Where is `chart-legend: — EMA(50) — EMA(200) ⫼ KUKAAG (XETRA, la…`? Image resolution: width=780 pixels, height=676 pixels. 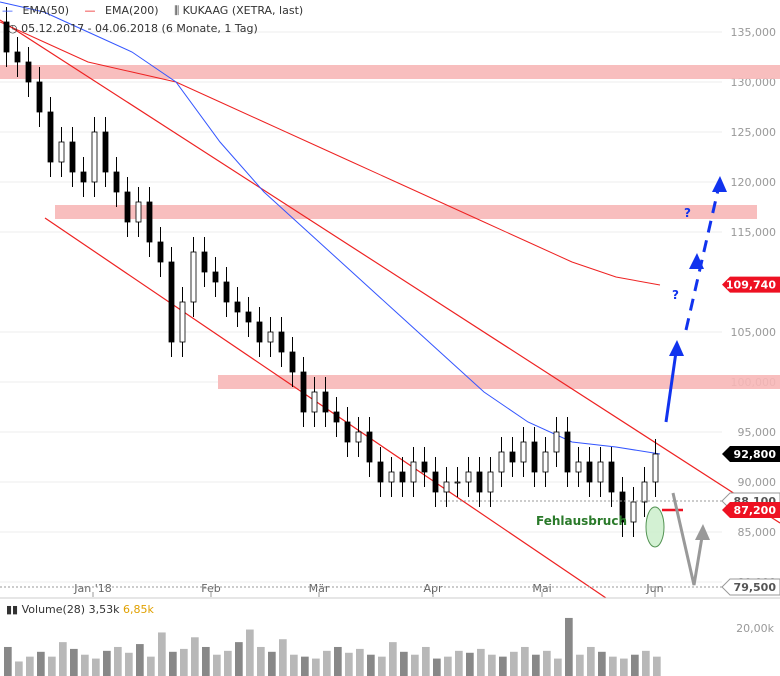
chart-legend: — EMA(50) — EMA(200) ⫼ KUKAAG (XETRA, la… is located at coordinates (158, 11).